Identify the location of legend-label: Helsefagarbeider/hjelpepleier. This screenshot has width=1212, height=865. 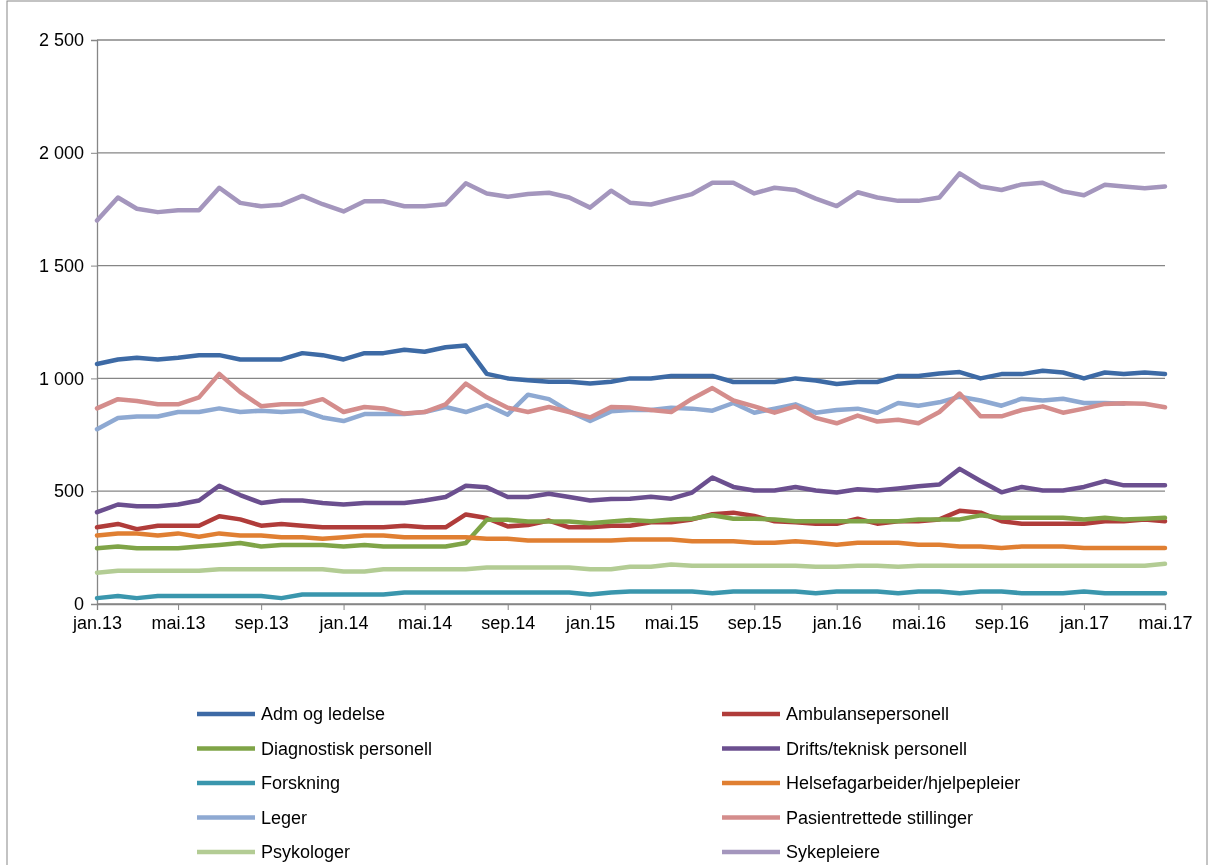
(903, 783).